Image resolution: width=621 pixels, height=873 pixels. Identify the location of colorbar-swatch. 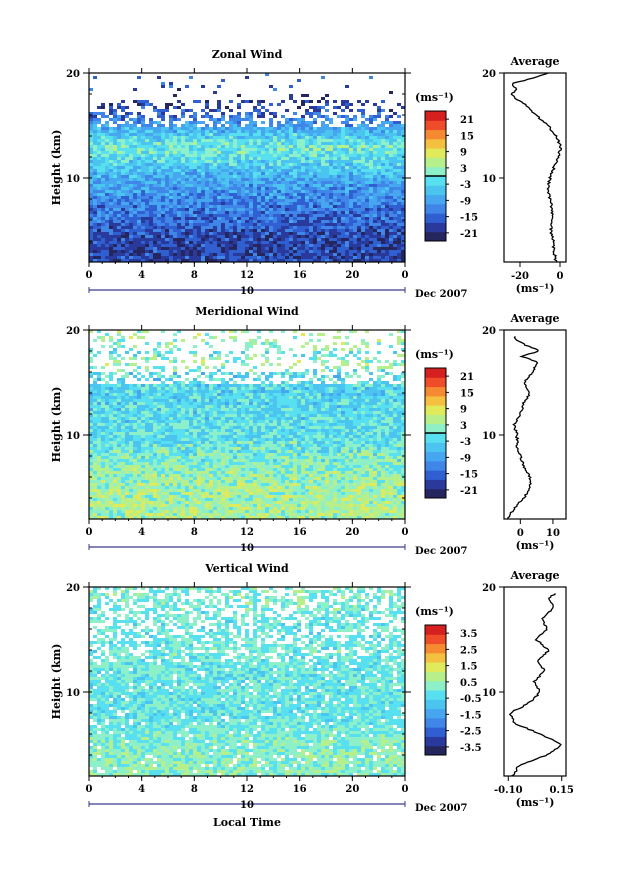
(435, 218).